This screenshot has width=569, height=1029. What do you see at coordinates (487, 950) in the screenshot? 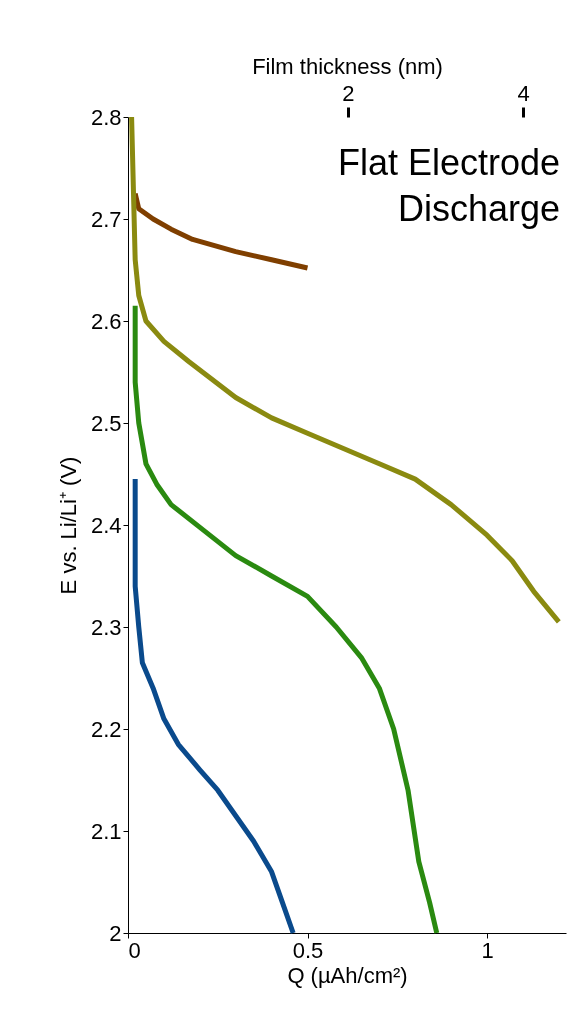
I see `x-tick-label: 1` at bounding box center [487, 950].